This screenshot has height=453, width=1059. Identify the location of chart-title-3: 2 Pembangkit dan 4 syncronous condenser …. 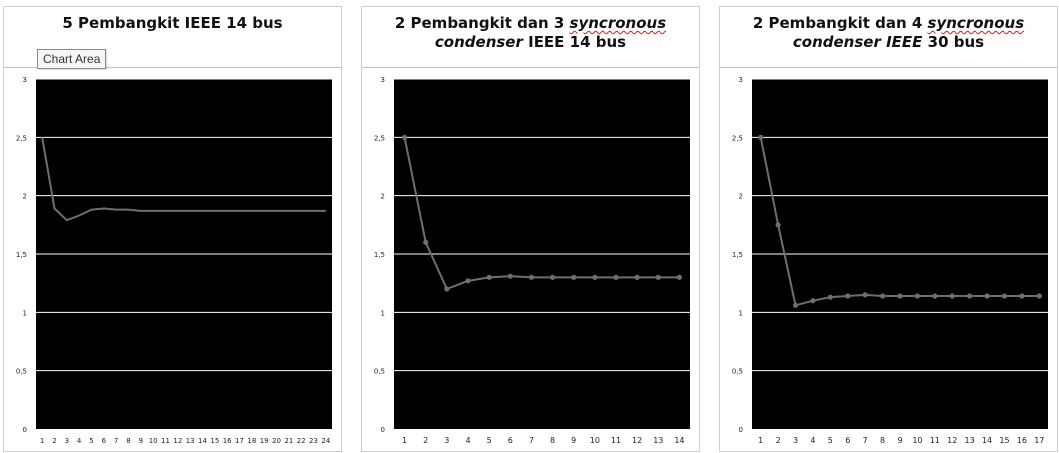
(888, 33).